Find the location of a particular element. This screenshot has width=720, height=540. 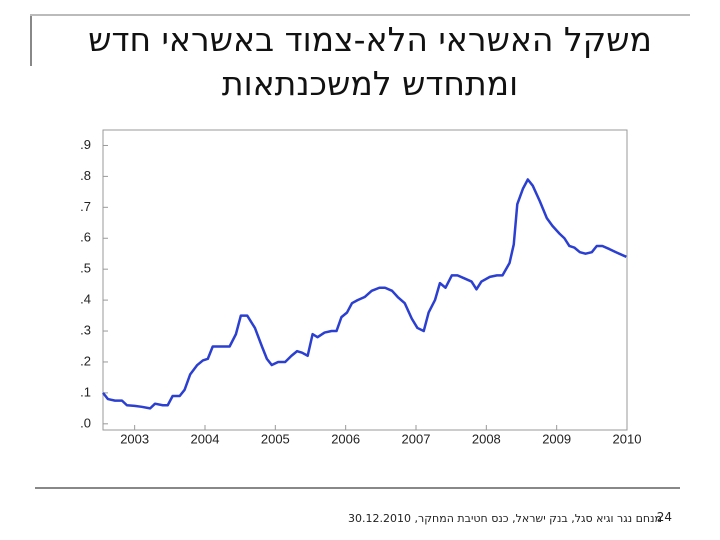

y-tick-label: .3 is located at coordinates (85, 329).